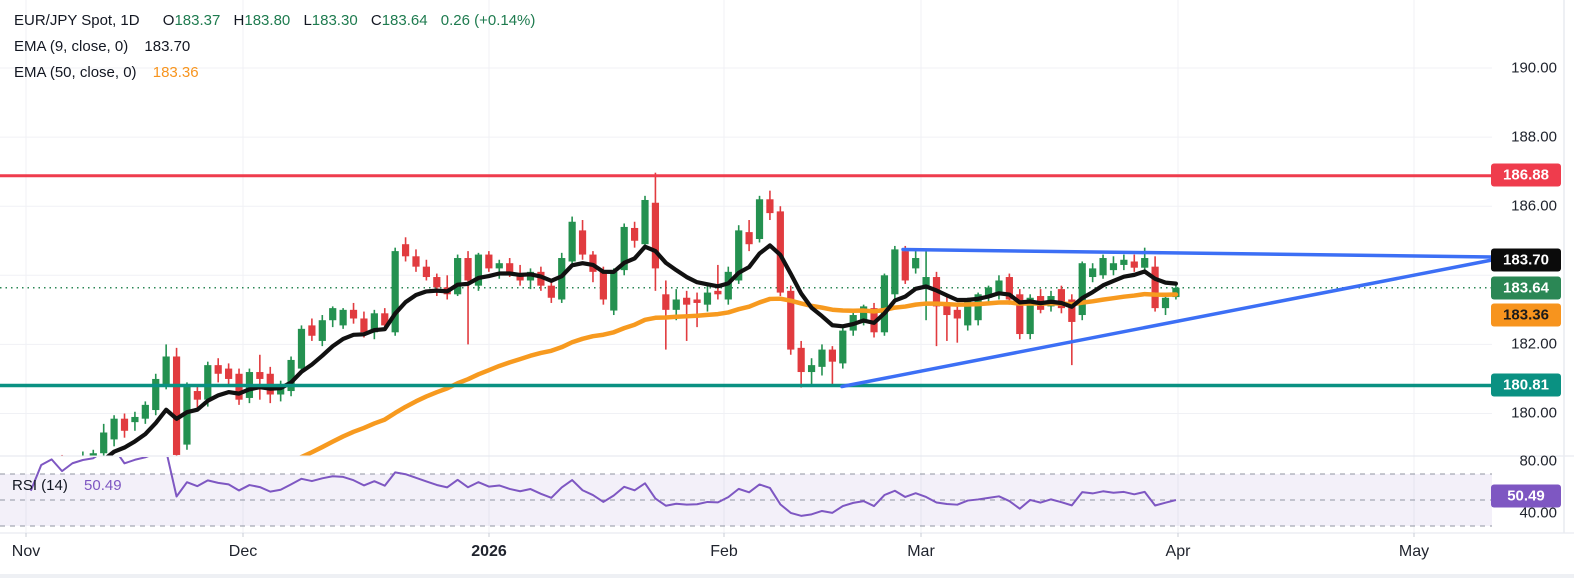  What do you see at coordinates (77, 20) in the screenshot?
I see `symbol-title: EUR/JPY Spot, 1D` at bounding box center [77, 20].